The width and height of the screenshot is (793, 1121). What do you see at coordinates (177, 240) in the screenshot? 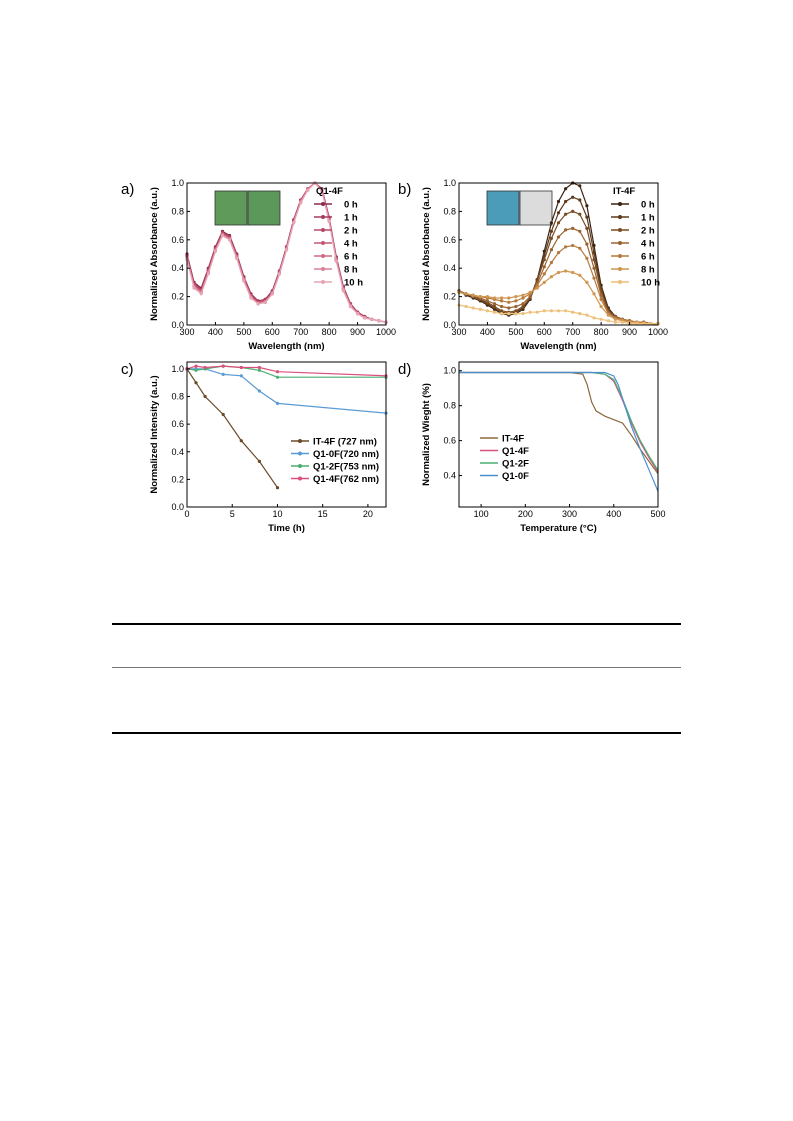
I see `y-tick-label: 0.6` at bounding box center [177, 240].